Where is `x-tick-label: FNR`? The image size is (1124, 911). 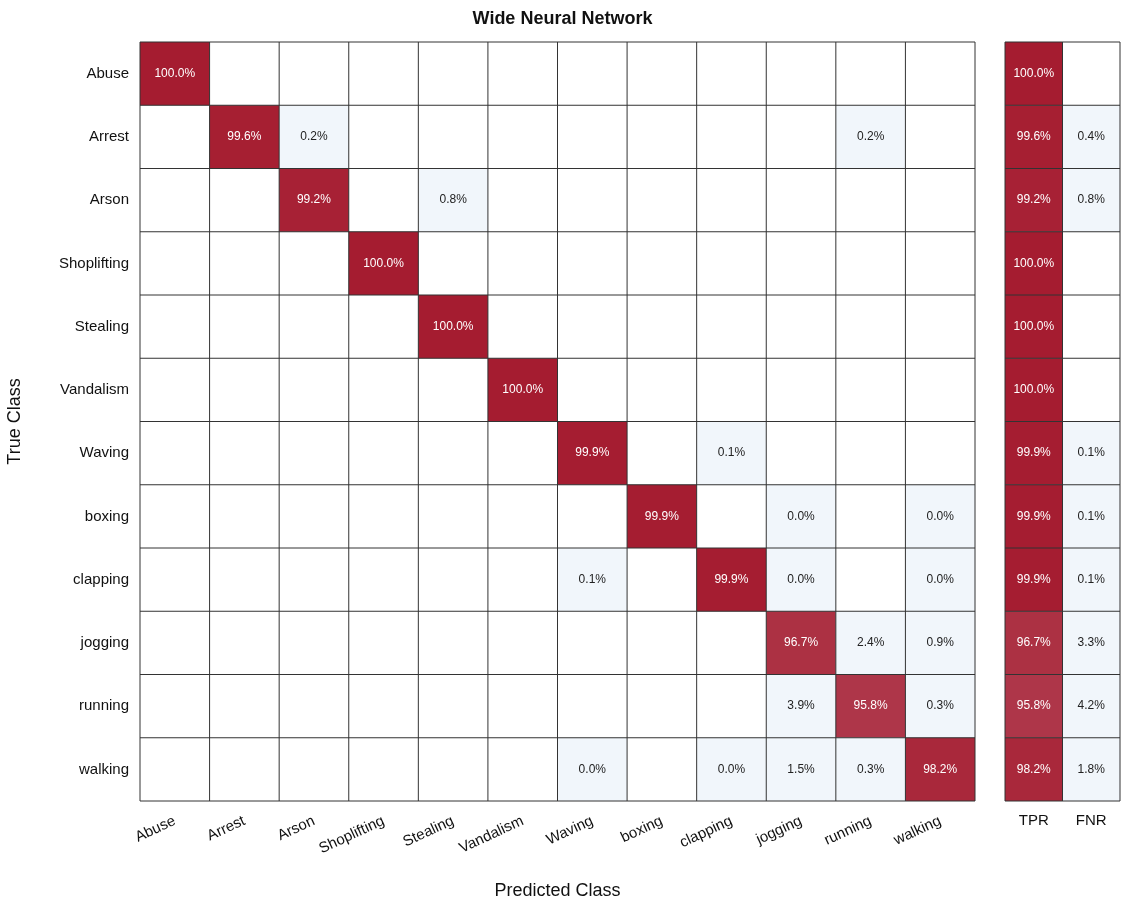 x-tick-label: FNR is located at coordinates (1091, 820).